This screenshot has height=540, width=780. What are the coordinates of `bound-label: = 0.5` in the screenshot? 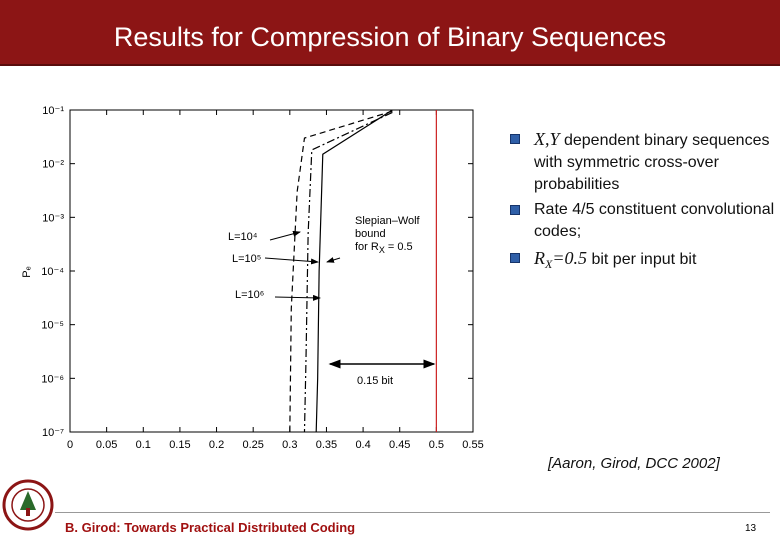 It's located at (400, 247).